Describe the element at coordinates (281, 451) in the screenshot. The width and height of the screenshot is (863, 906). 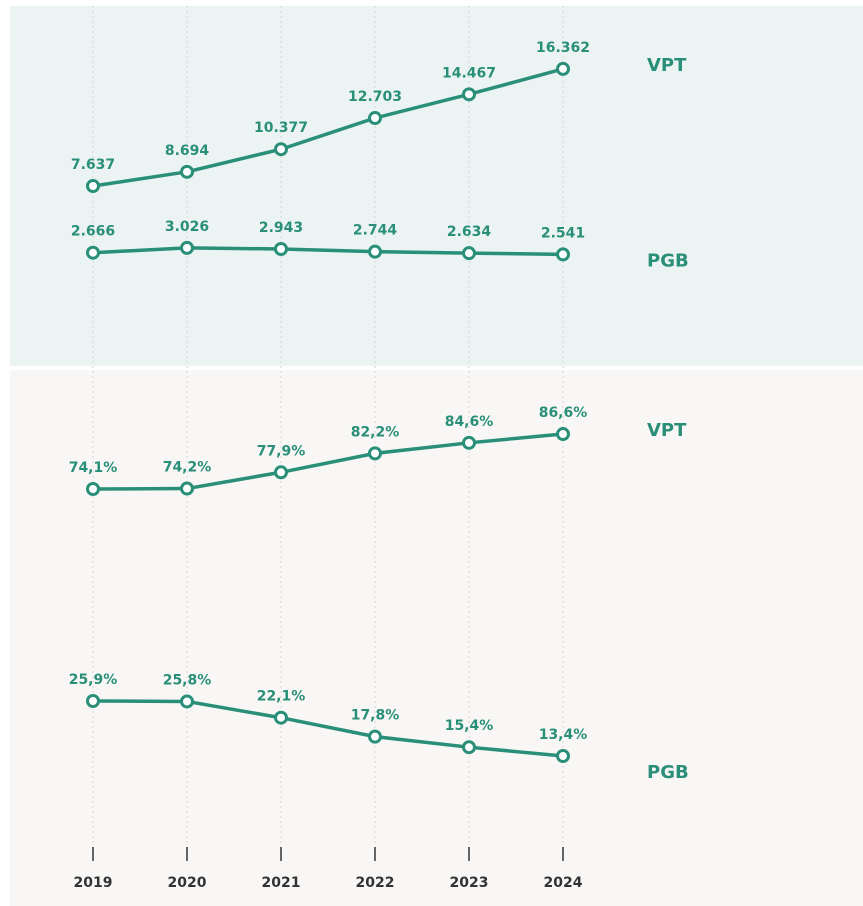
I see `data-label: 77,9%` at that location.